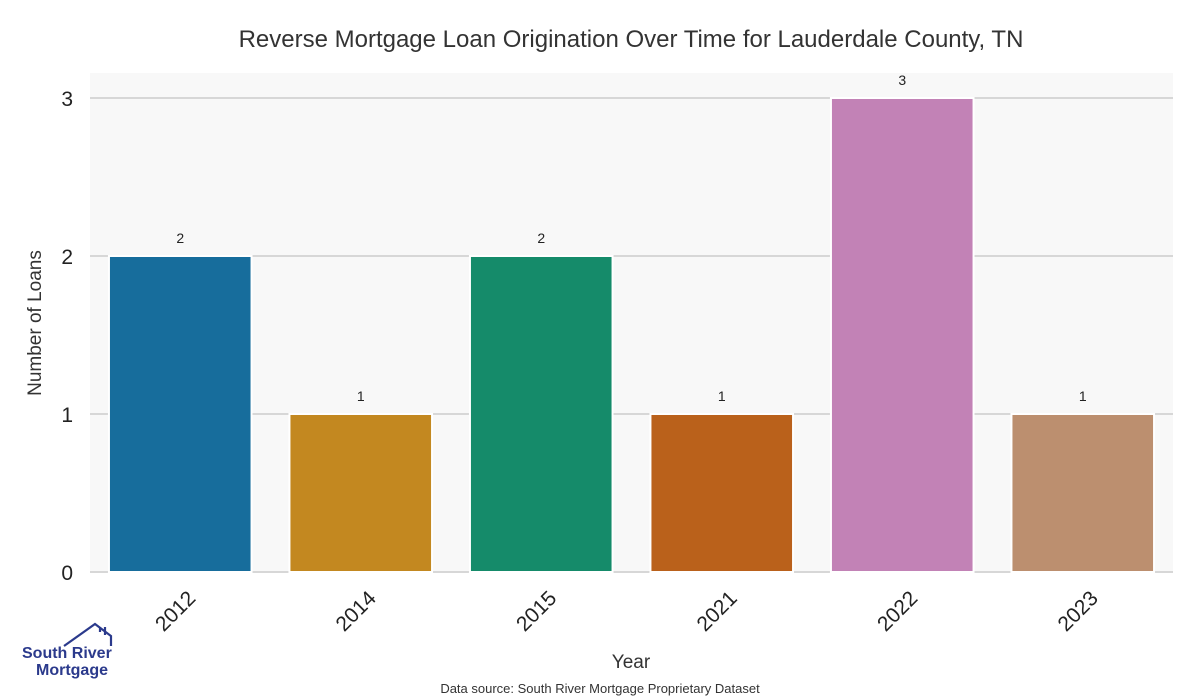  Describe the element at coordinates (717, 611) in the screenshot. I see `x-tick-label: 2021` at that location.